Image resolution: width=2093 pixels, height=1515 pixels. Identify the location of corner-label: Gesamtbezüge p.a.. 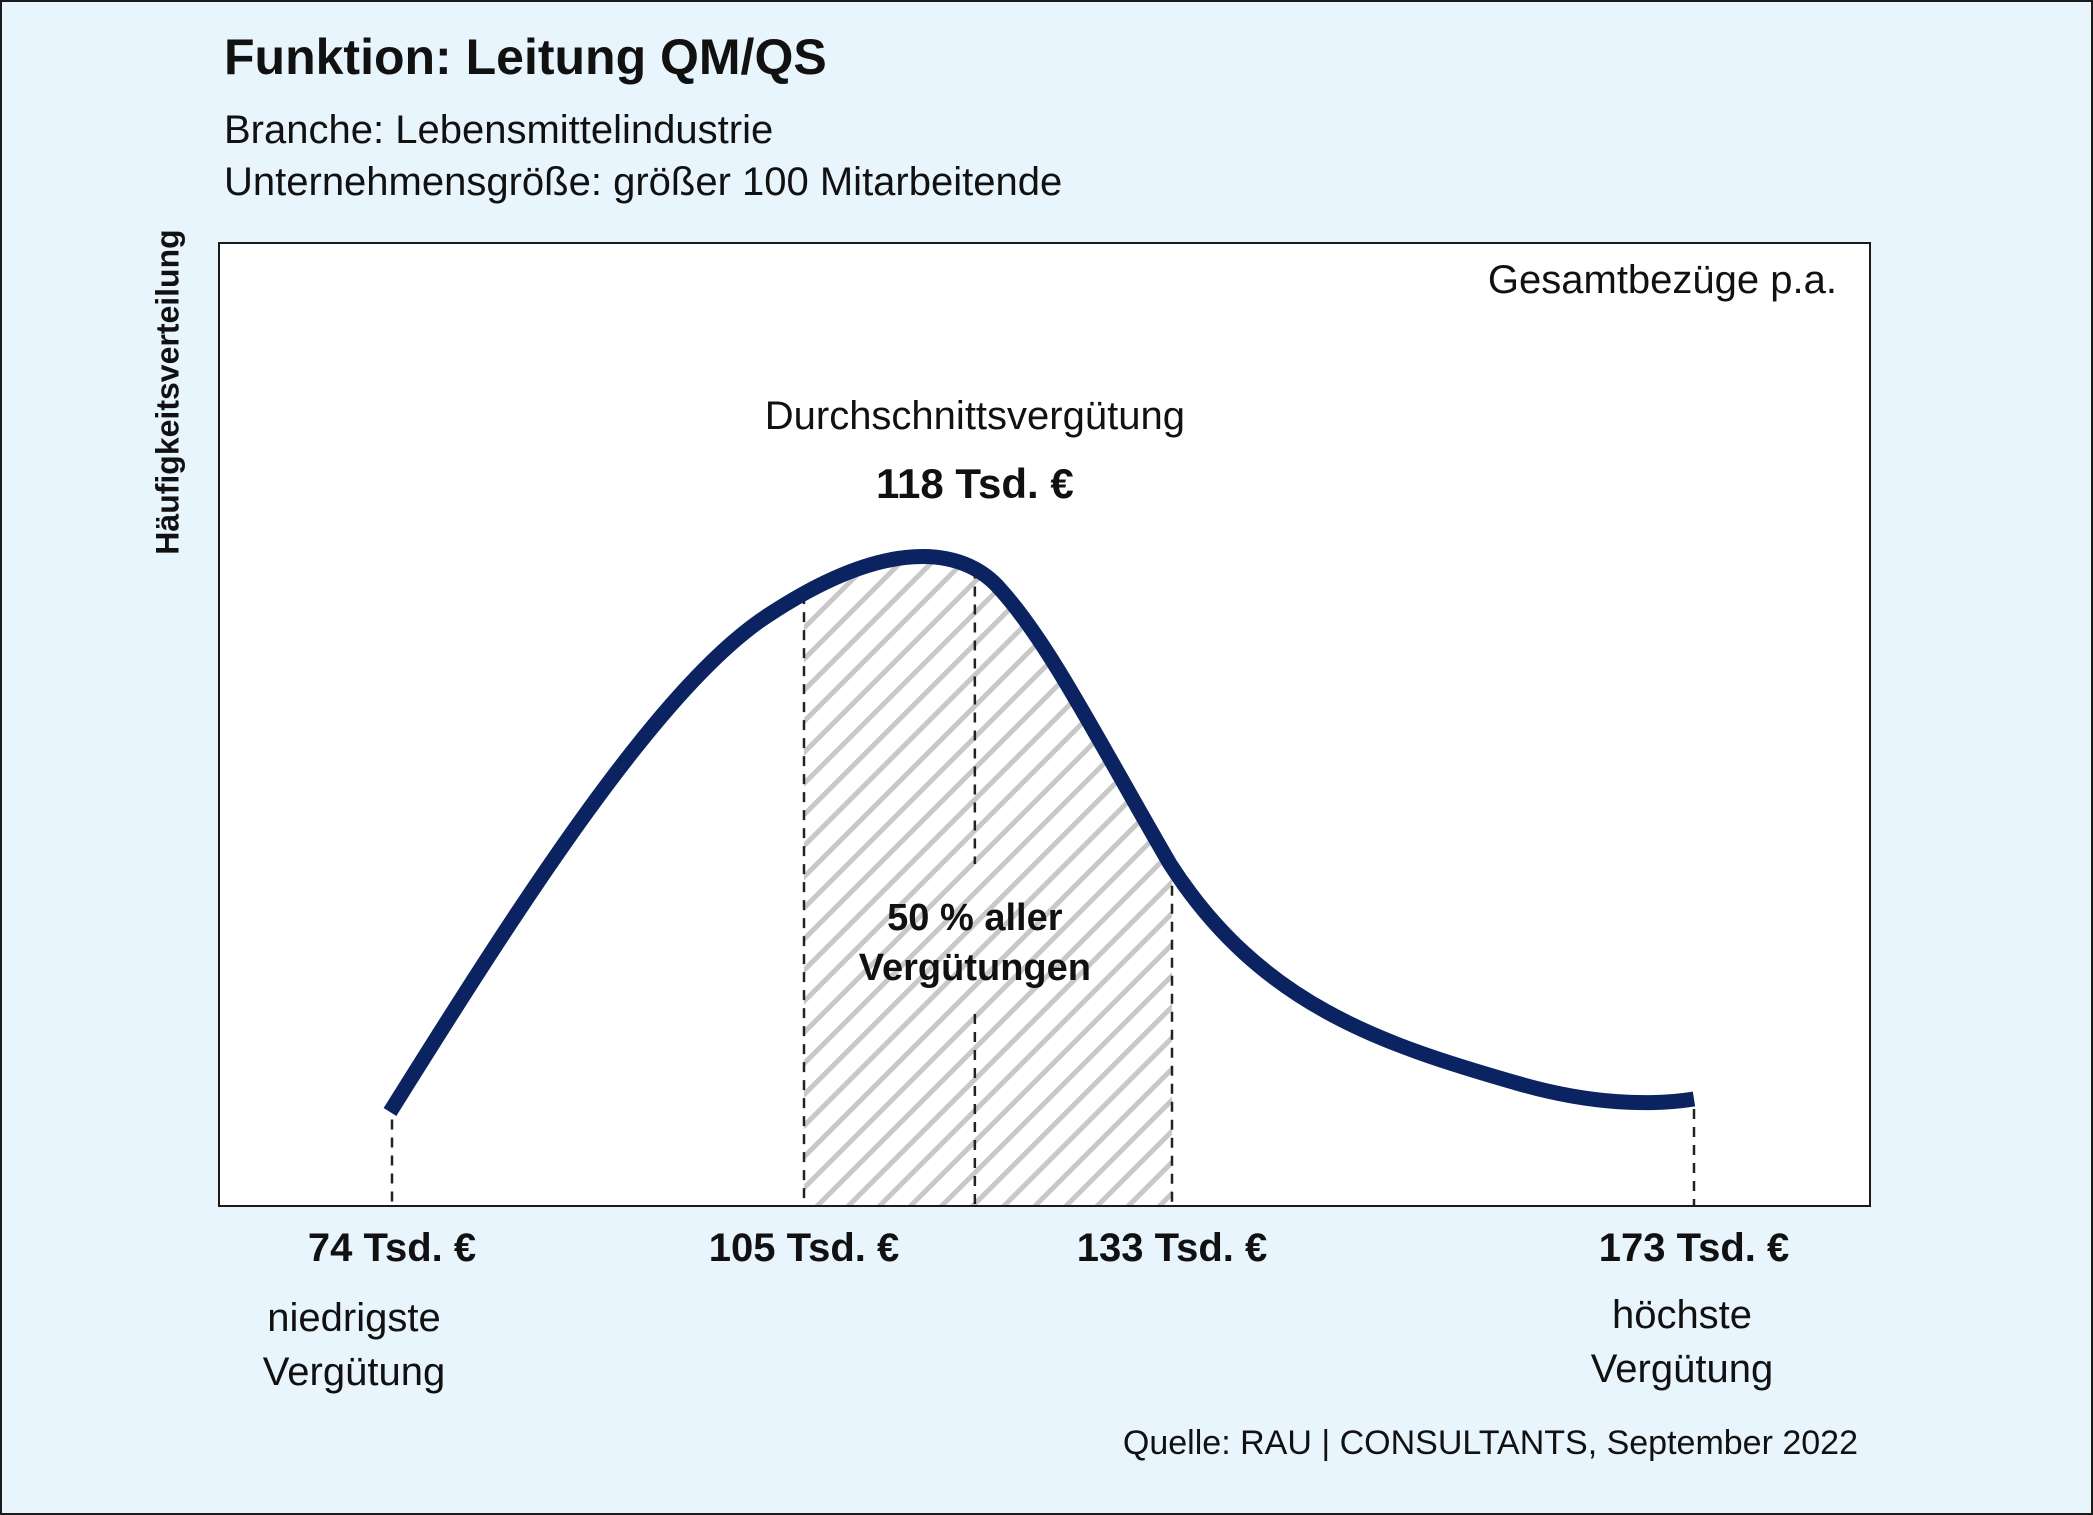
(1662, 280).